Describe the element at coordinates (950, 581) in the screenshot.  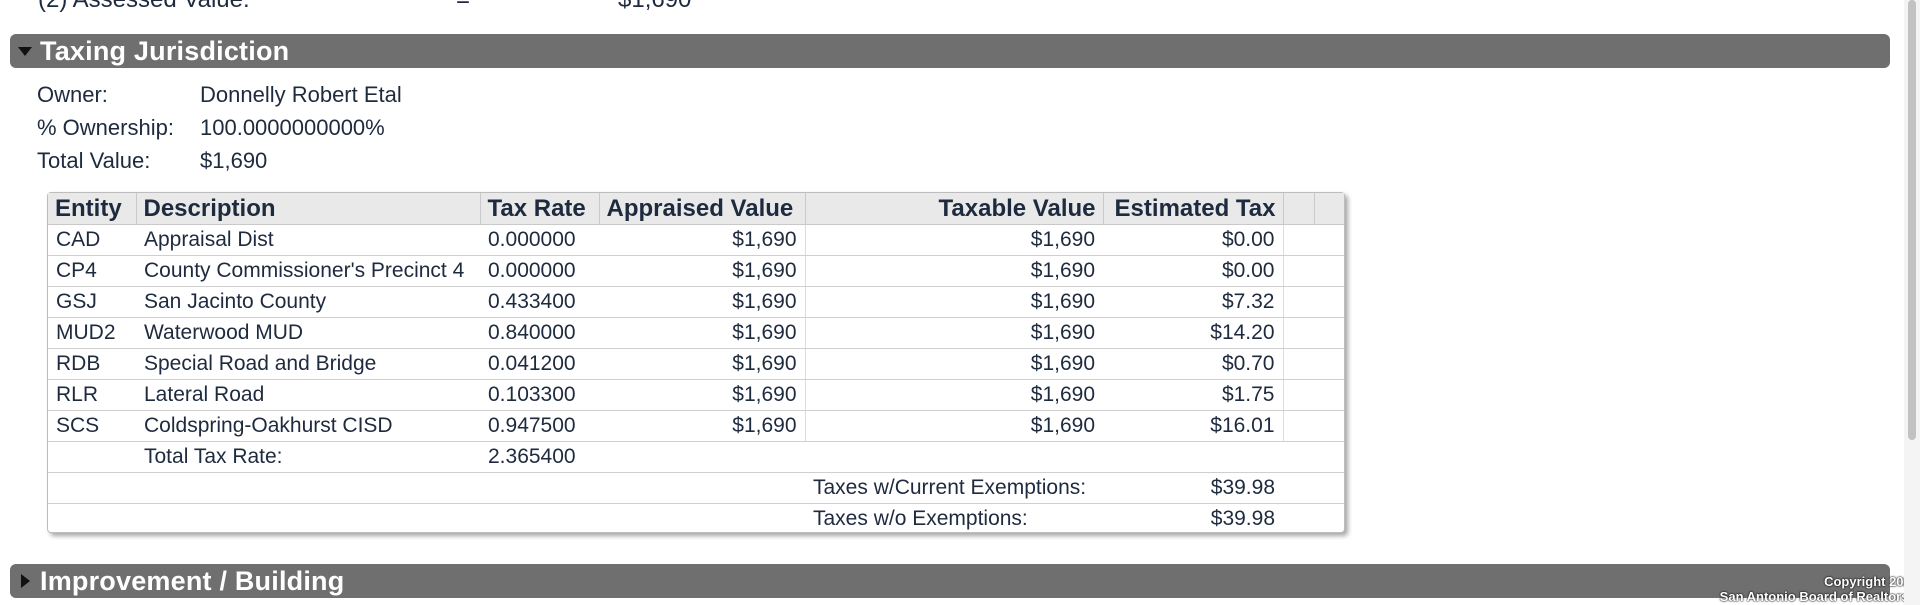
I see `improvement-building-header: Improvement / Building` at that location.